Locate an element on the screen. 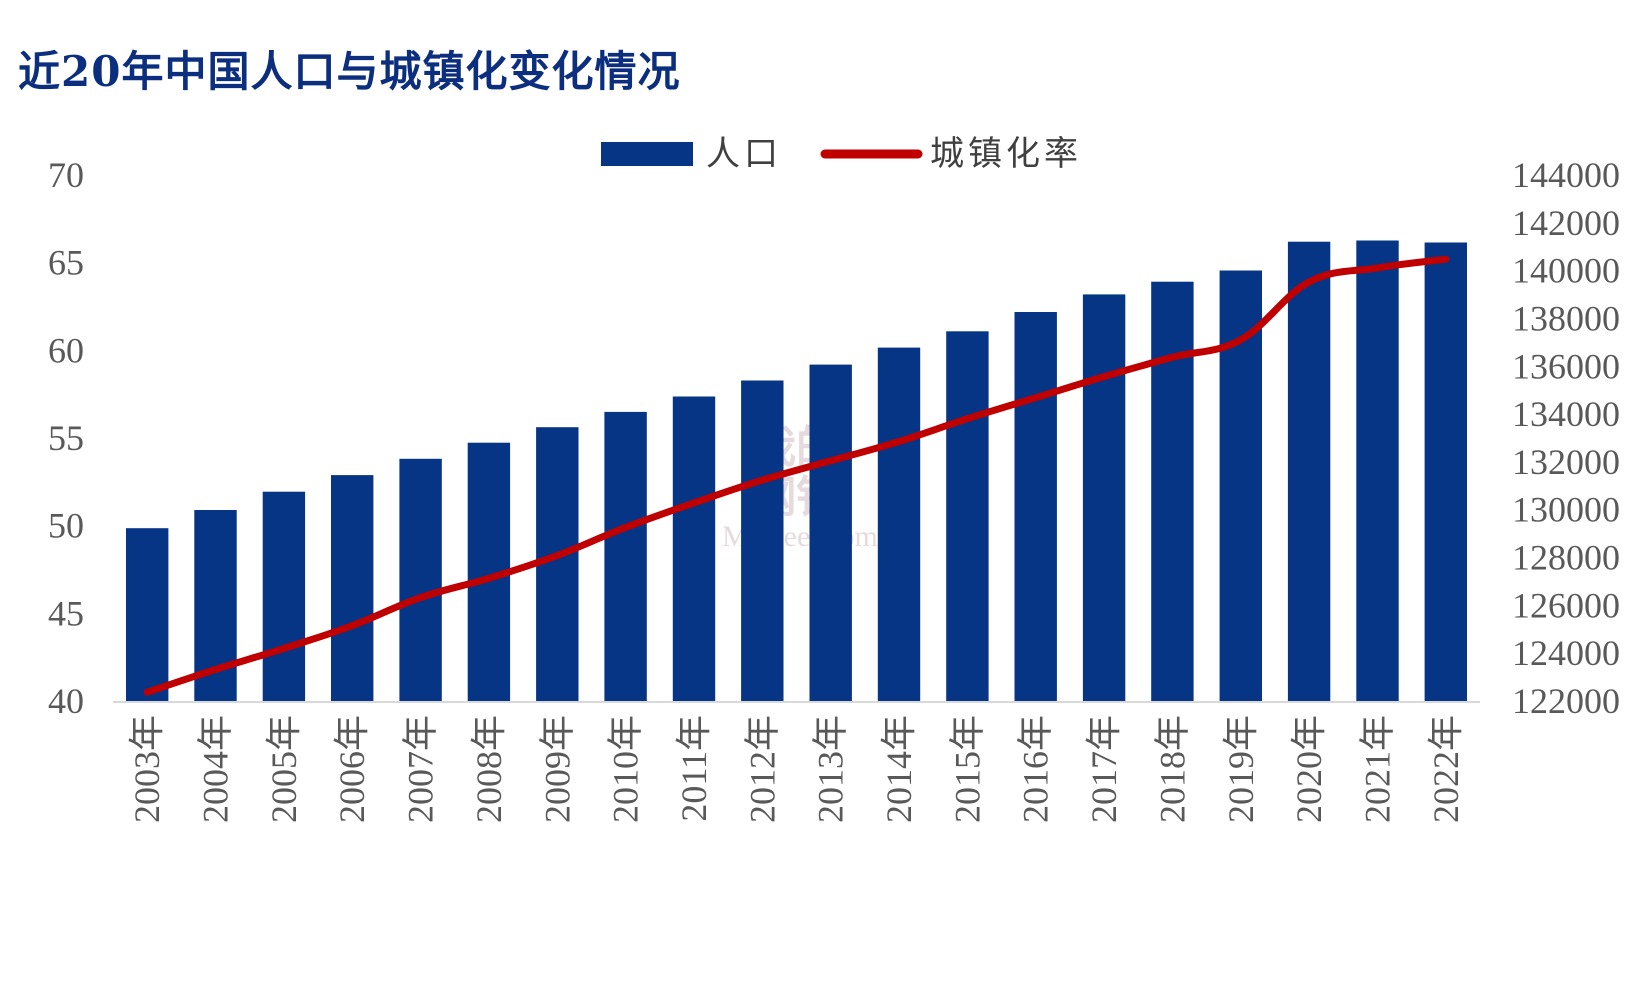 Image resolution: width=1650 pixels, height=990 pixels. x-tick-label: 2011年 is located at coordinates (694, 768).